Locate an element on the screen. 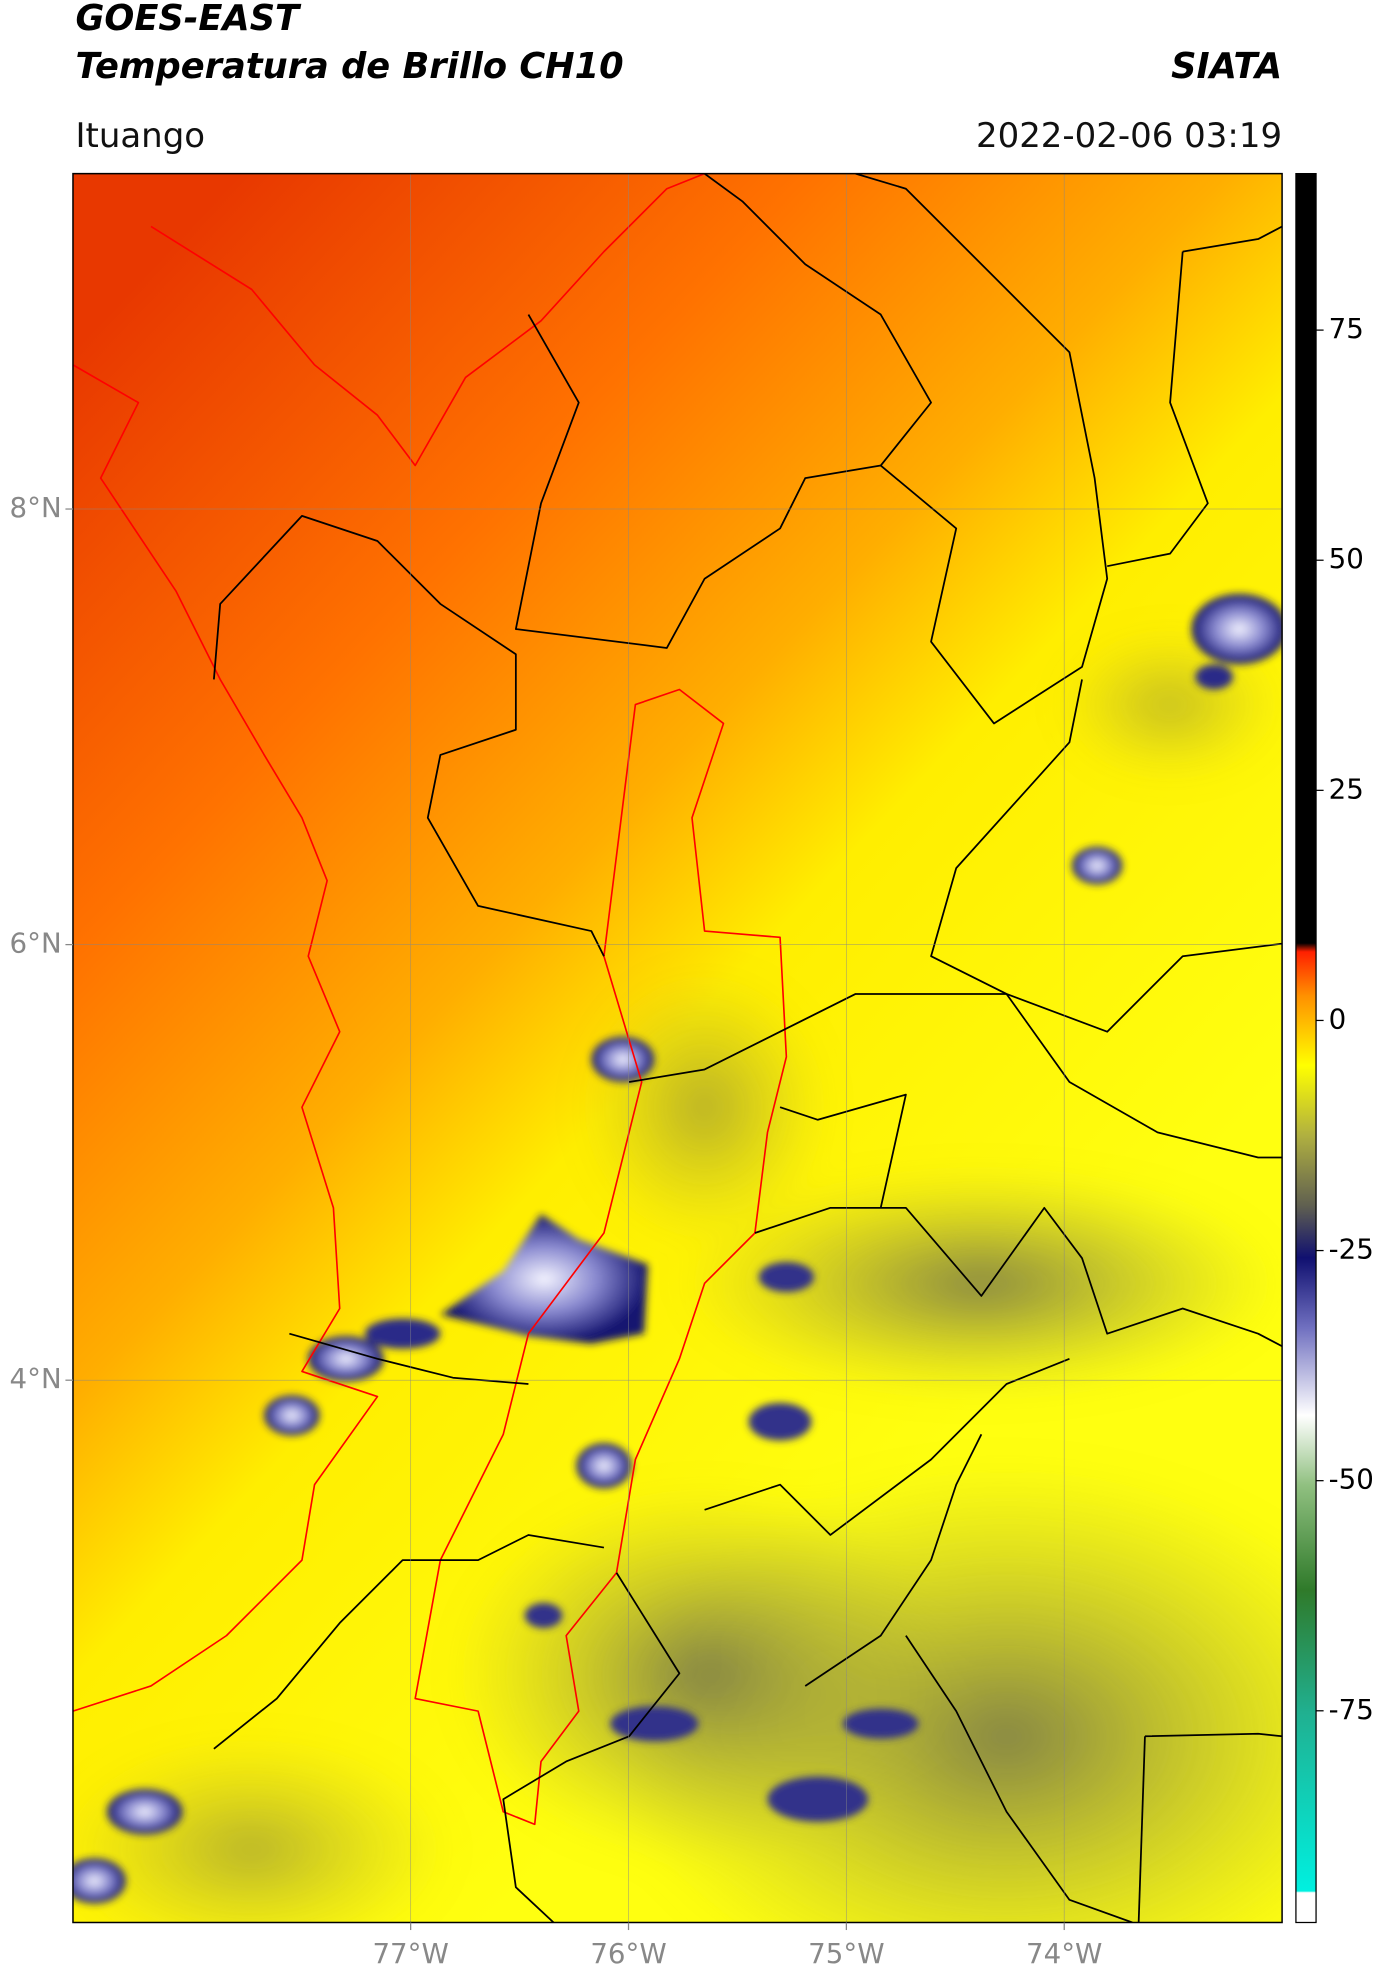  colorbar-tick-label: 75 is located at coordinates (1346, 328).